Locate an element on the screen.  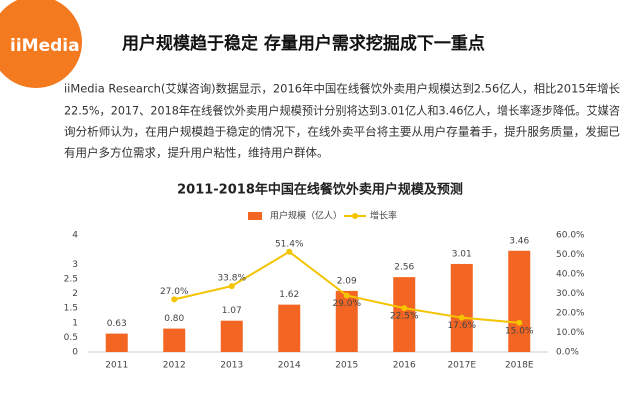
y-tick-label: 1 is located at coordinates (75, 323).